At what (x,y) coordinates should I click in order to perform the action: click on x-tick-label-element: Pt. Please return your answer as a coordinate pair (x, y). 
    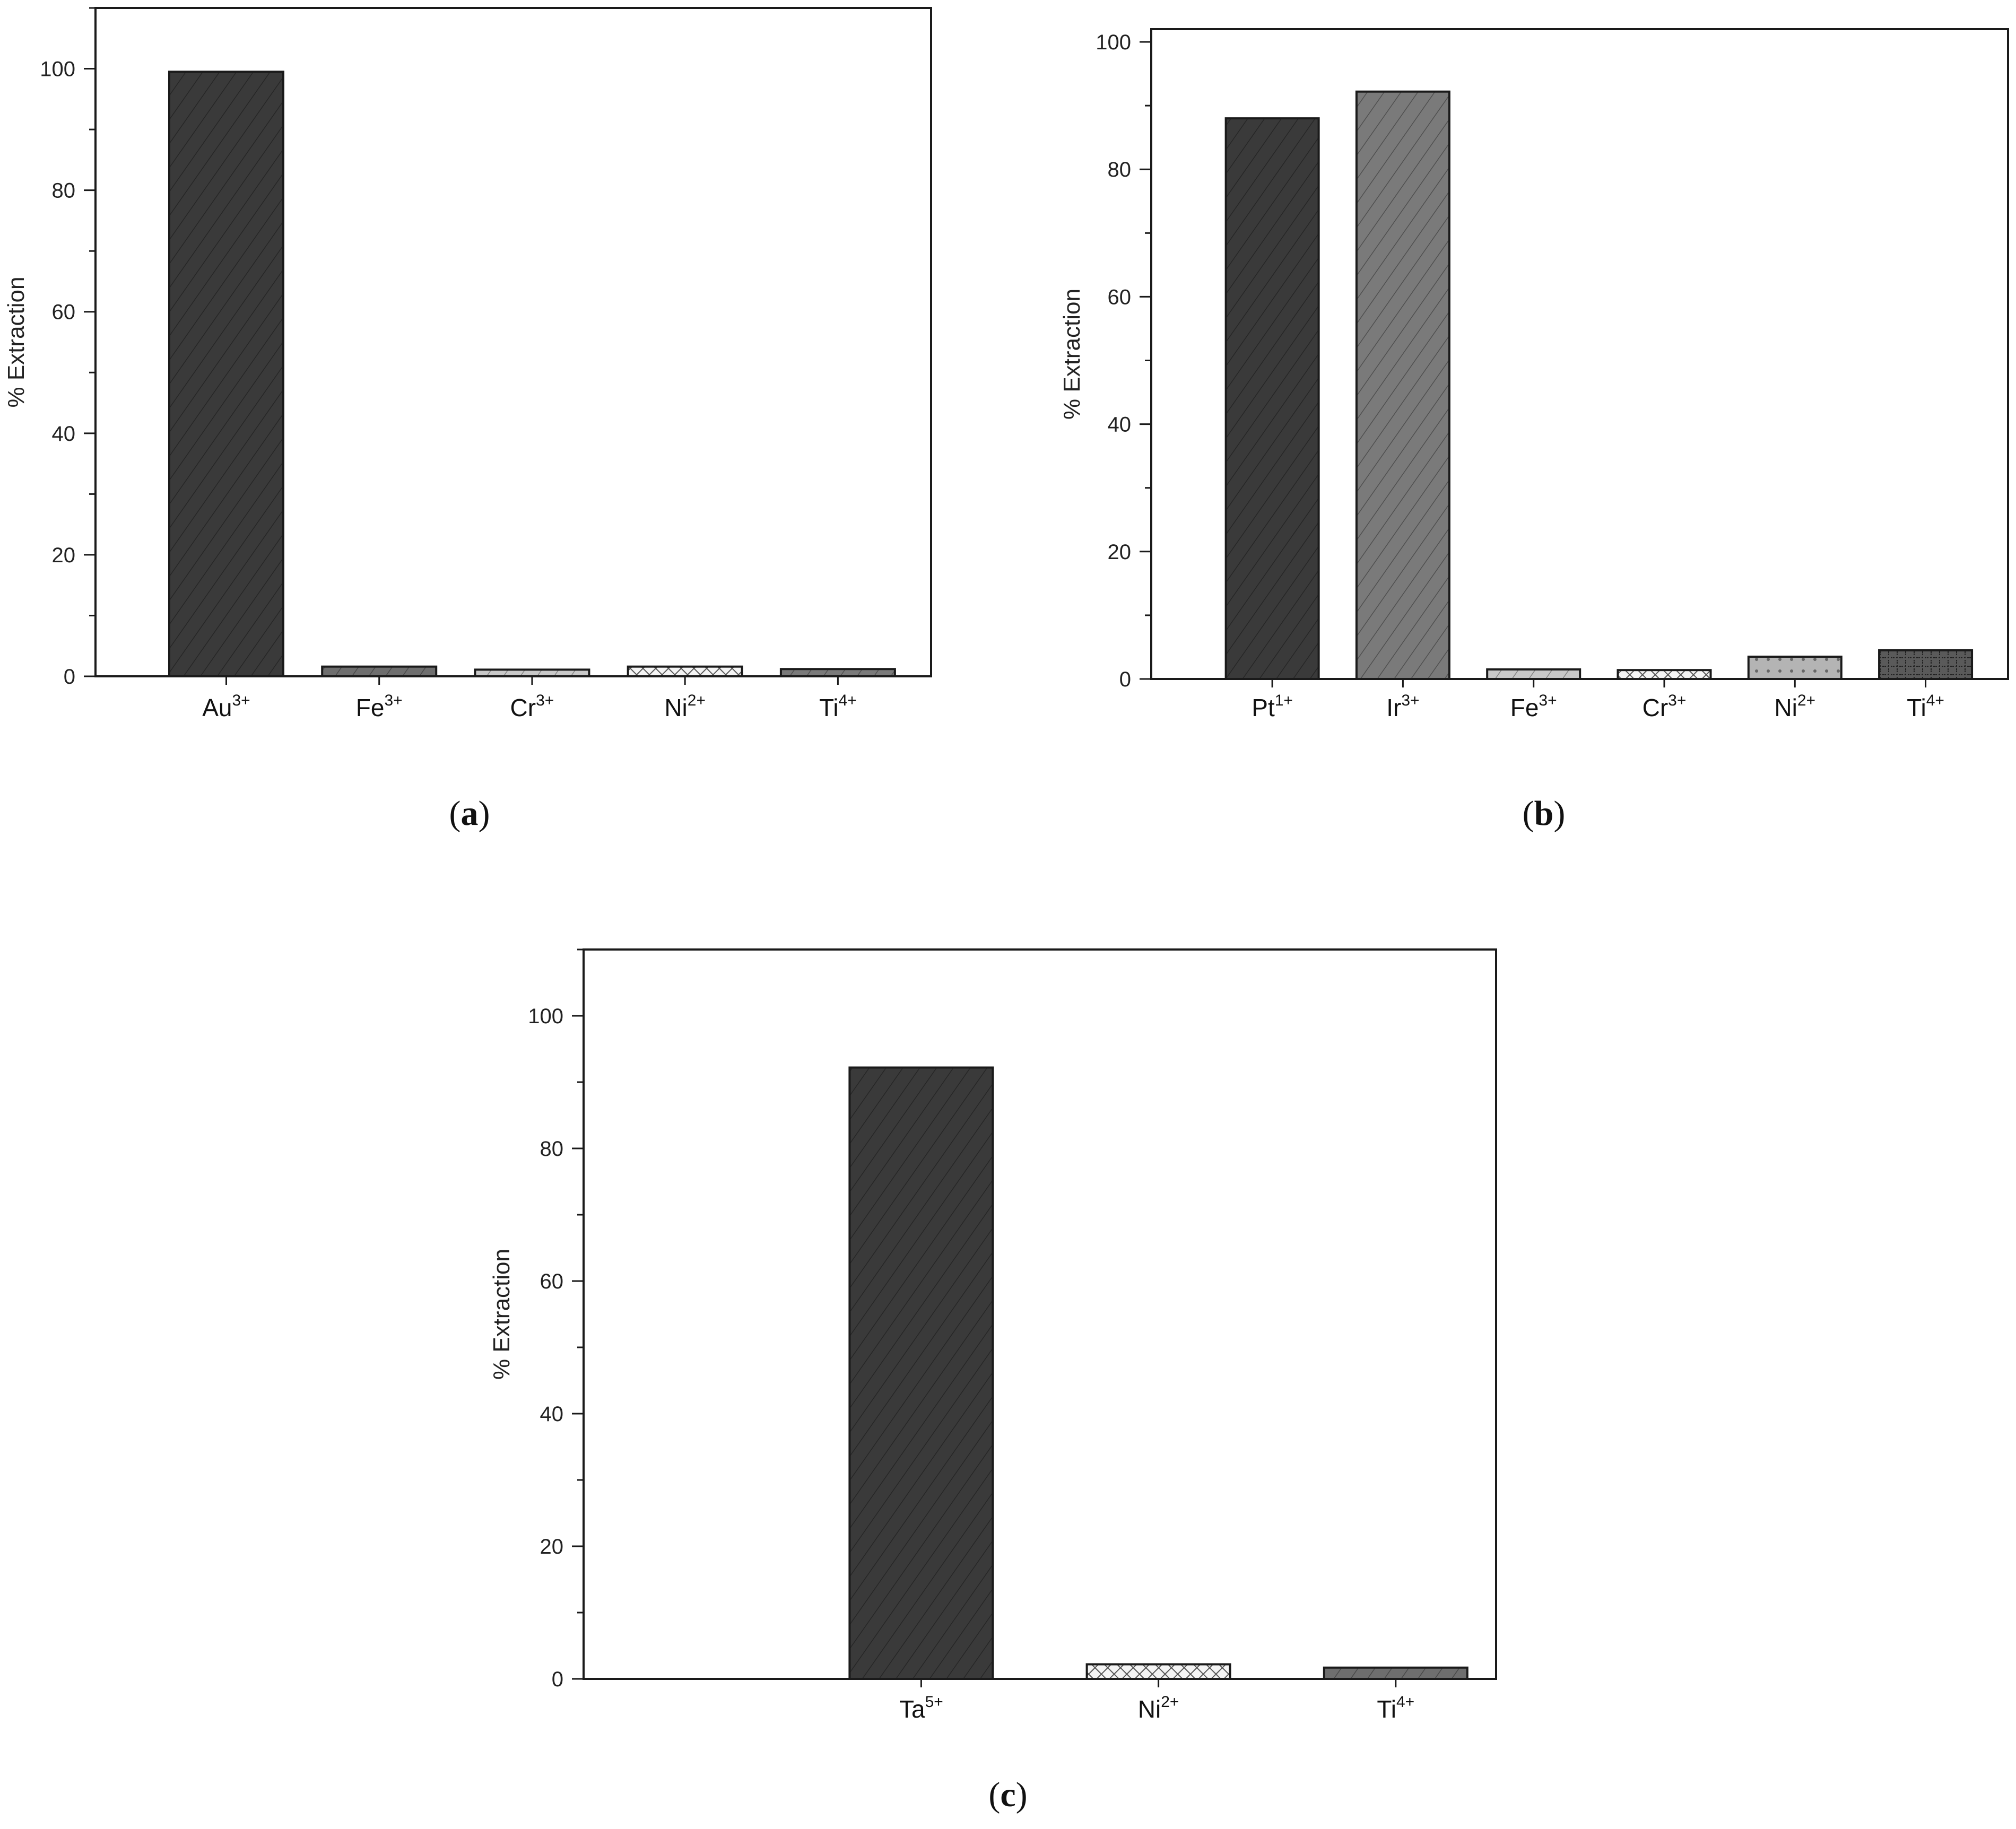
    Looking at the image, I should click on (1263, 707).